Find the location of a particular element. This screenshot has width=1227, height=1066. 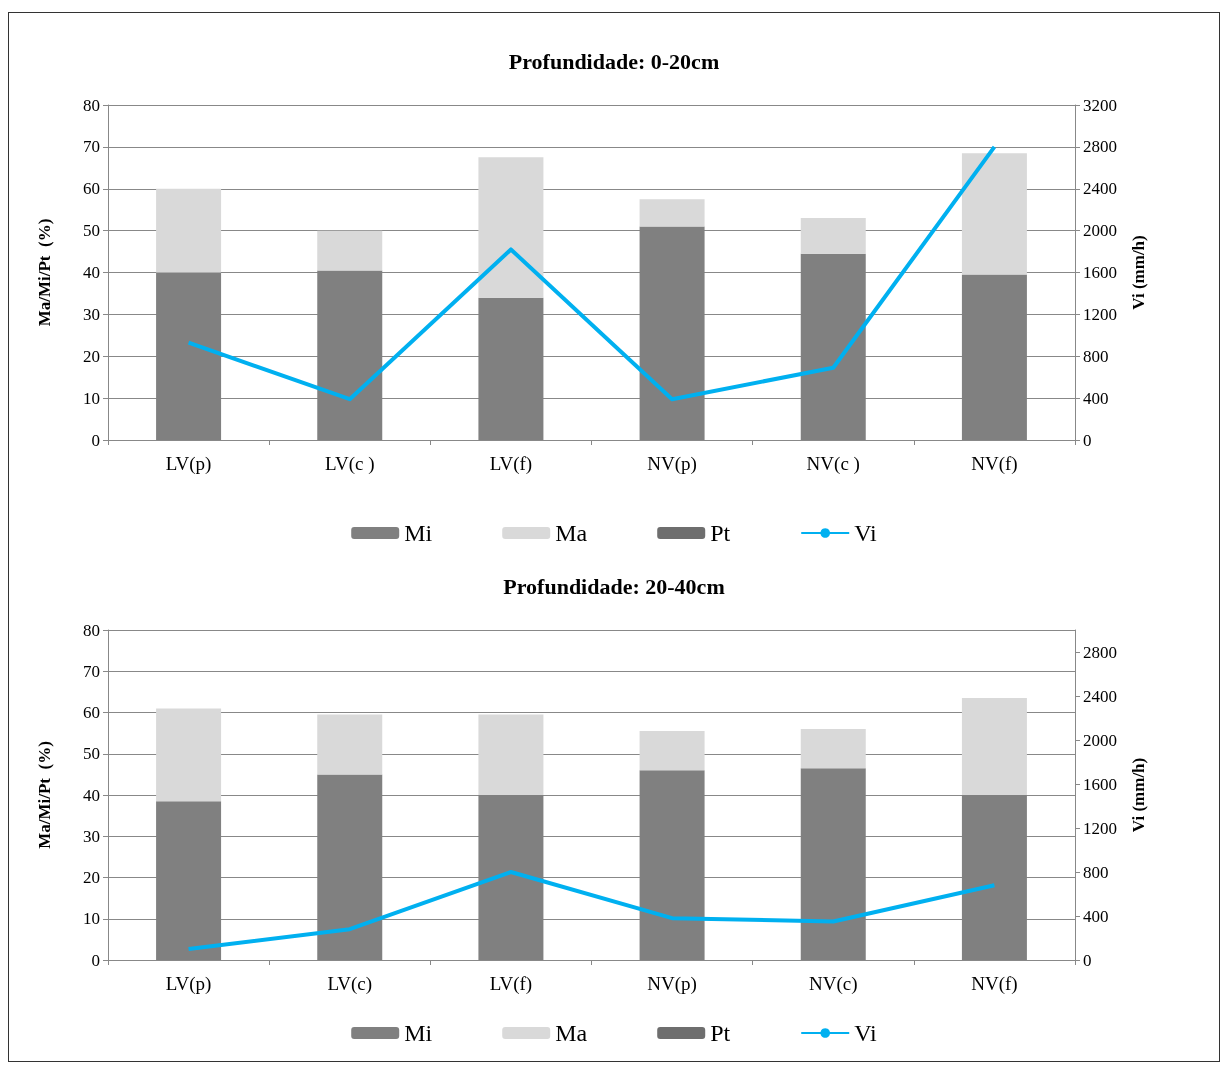

x-tick-label: LV(c ) is located at coordinates (350, 464).